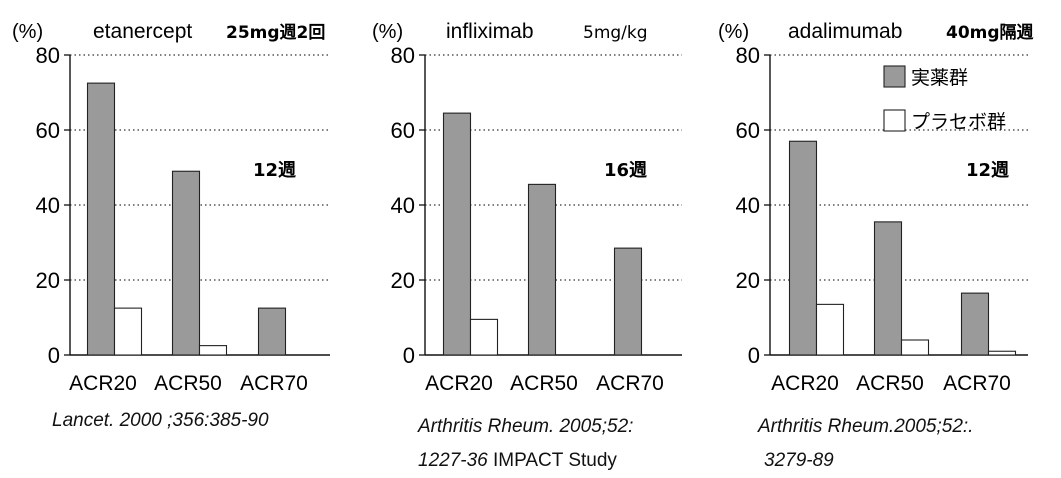 The height and width of the screenshot is (478, 1061). I want to click on legend-swatch-placebo, so click(894, 120).